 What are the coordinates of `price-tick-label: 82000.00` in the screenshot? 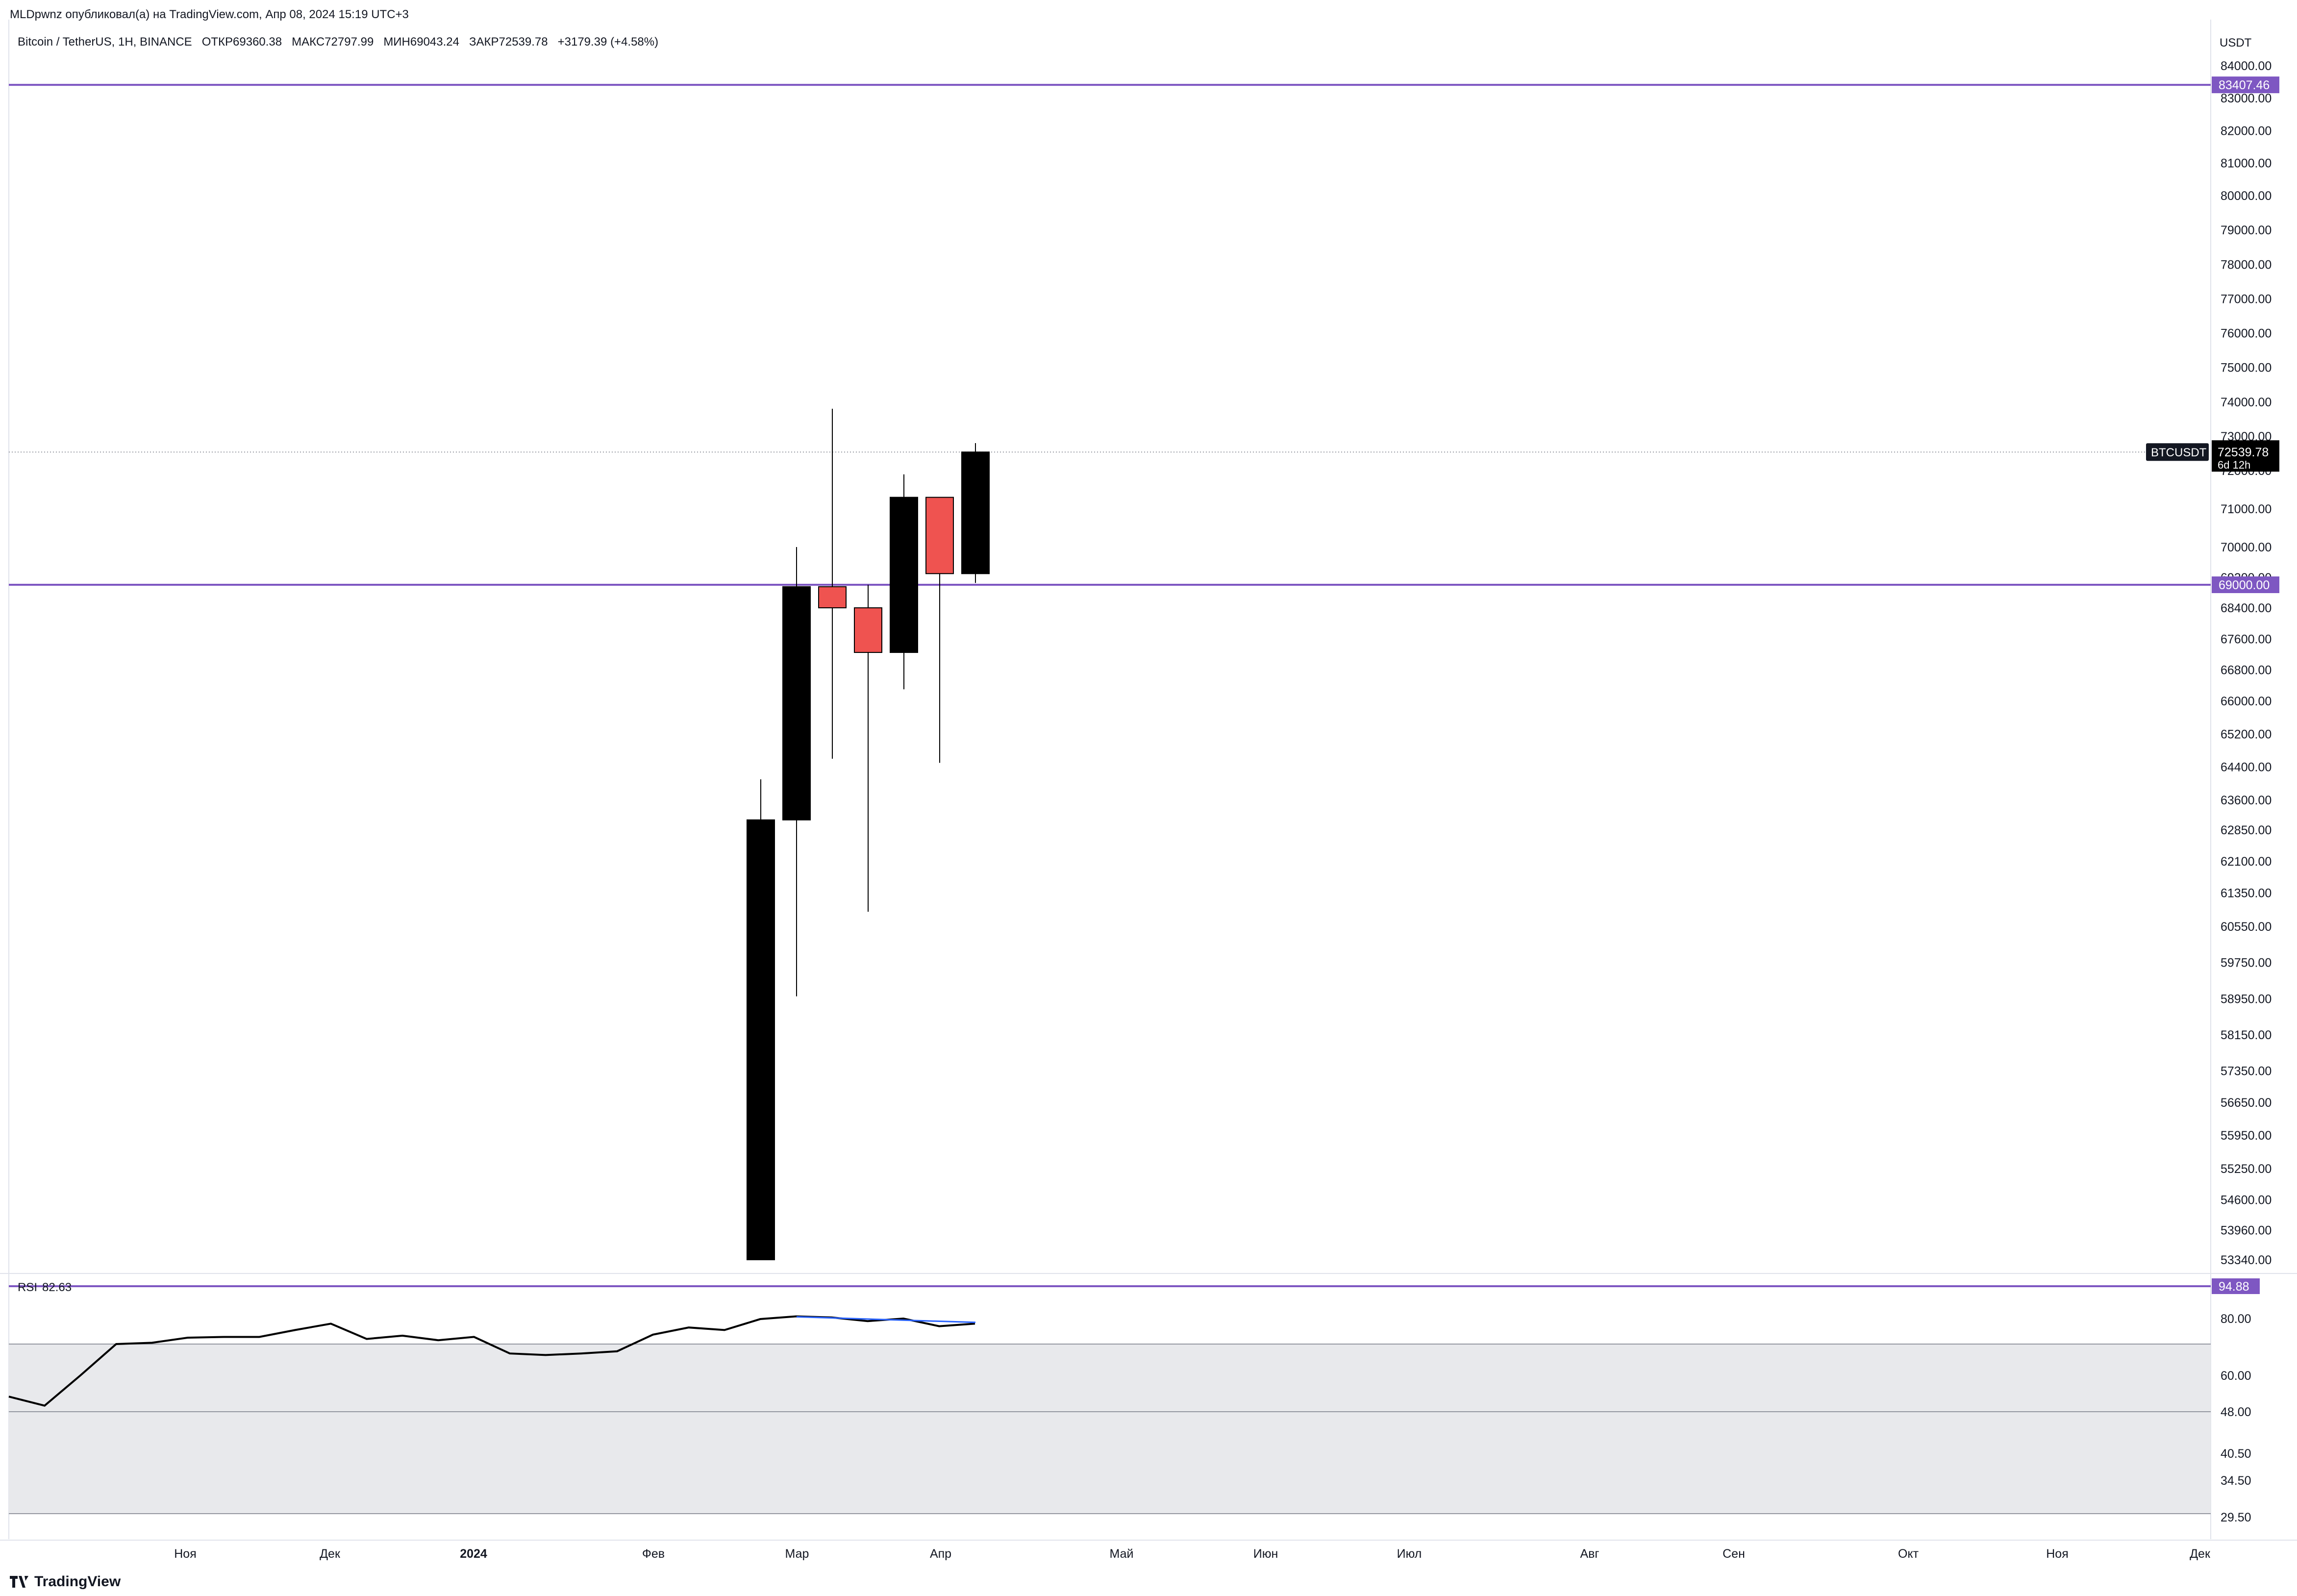 It's located at (2246, 131).